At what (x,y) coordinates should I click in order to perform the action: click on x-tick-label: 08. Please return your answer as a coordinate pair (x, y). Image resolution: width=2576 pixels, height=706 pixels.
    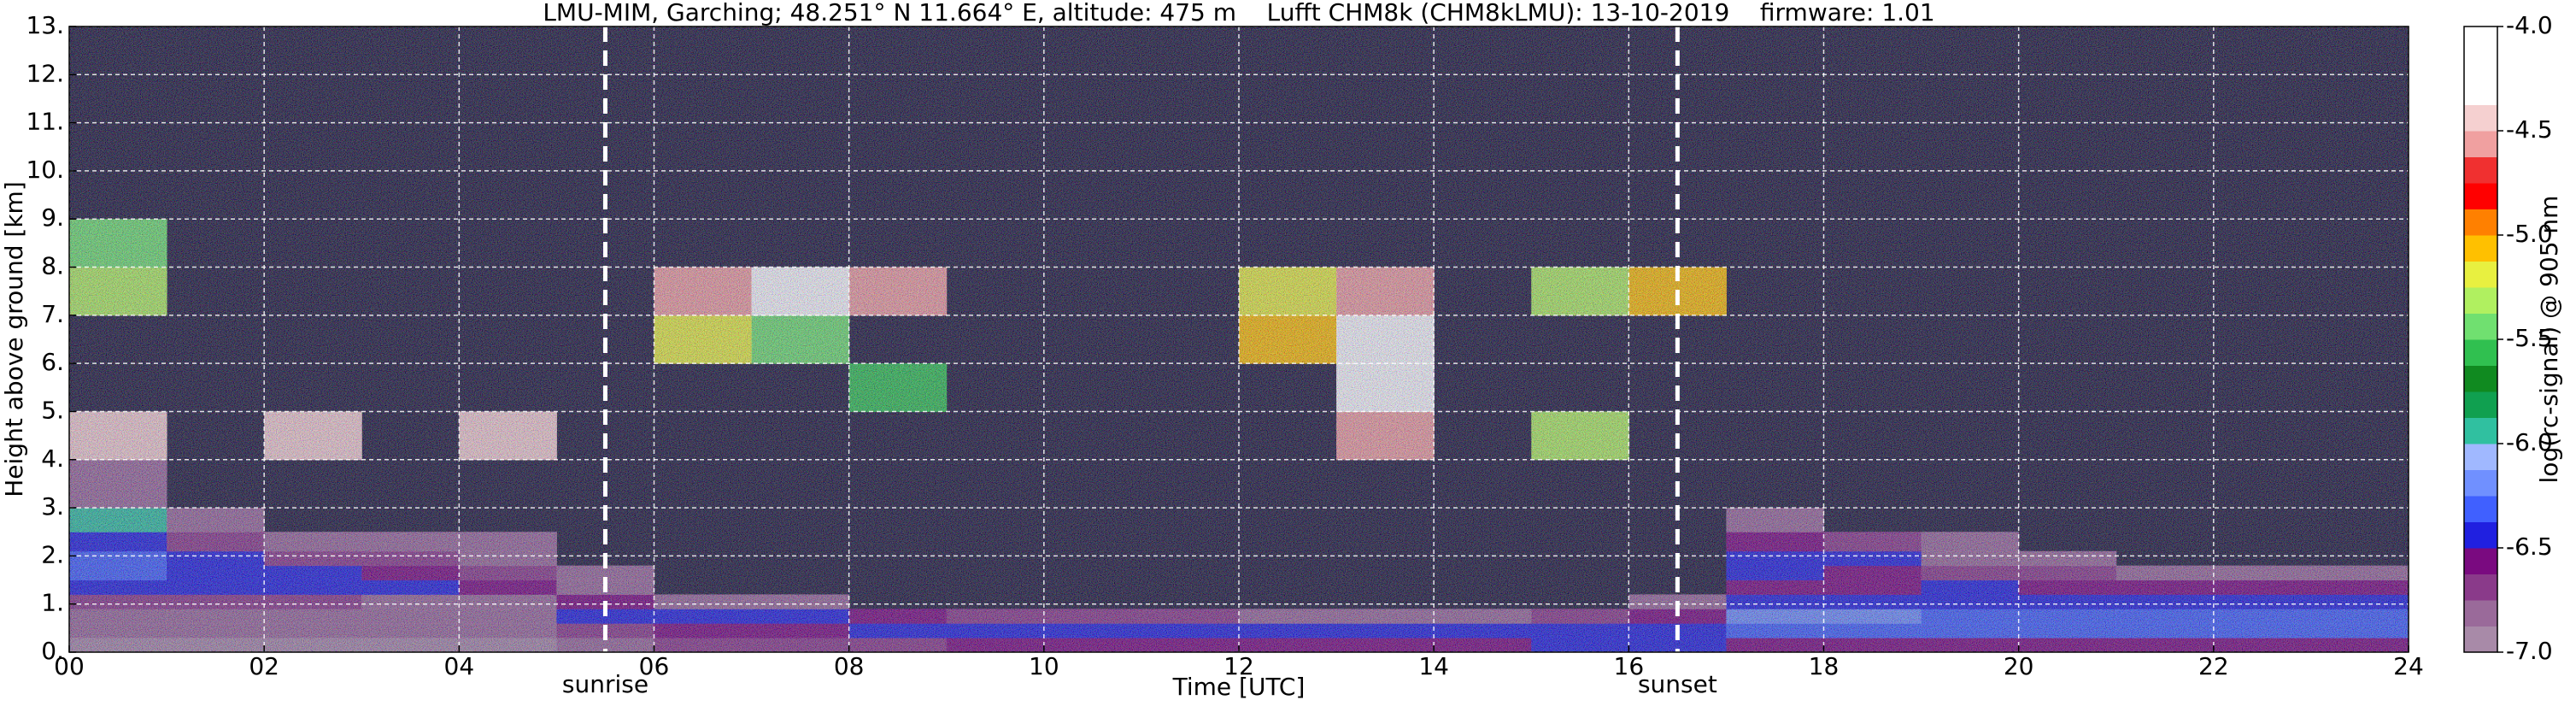
    Looking at the image, I should click on (849, 666).